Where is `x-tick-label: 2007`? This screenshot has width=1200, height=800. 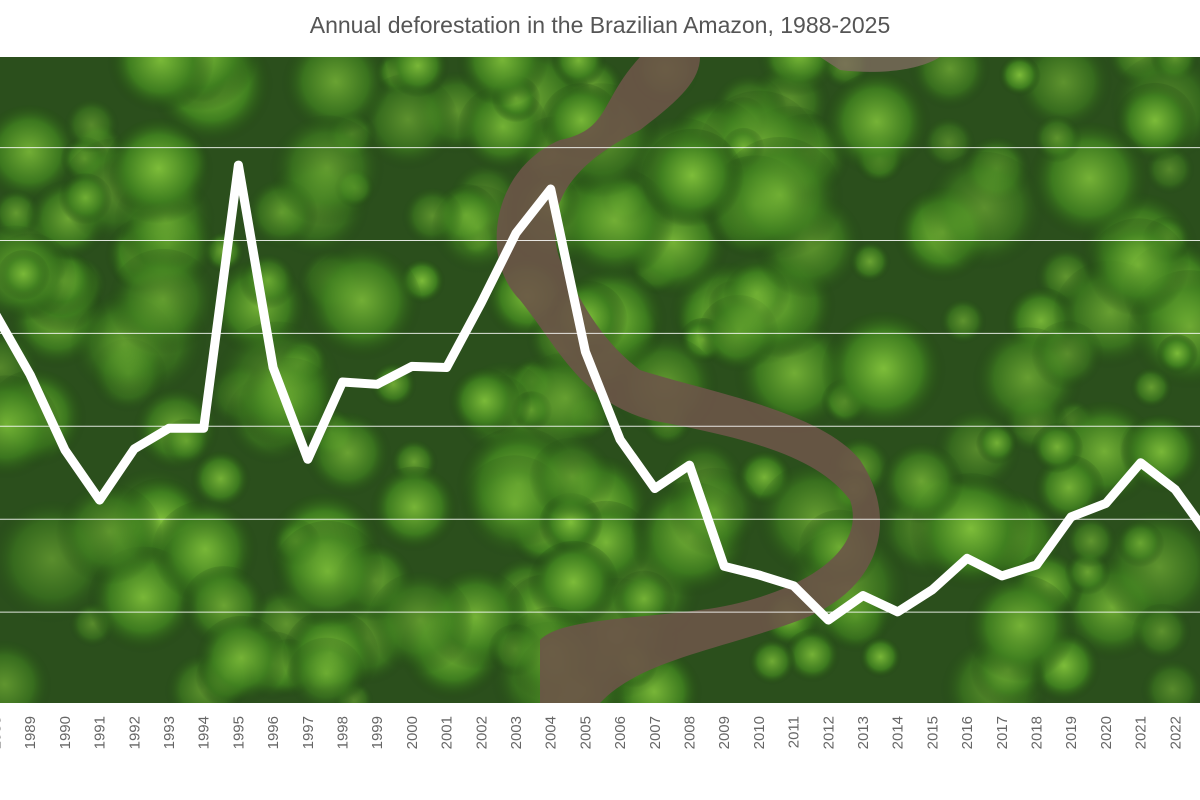
x-tick-label: 2007 is located at coordinates (655, 732).